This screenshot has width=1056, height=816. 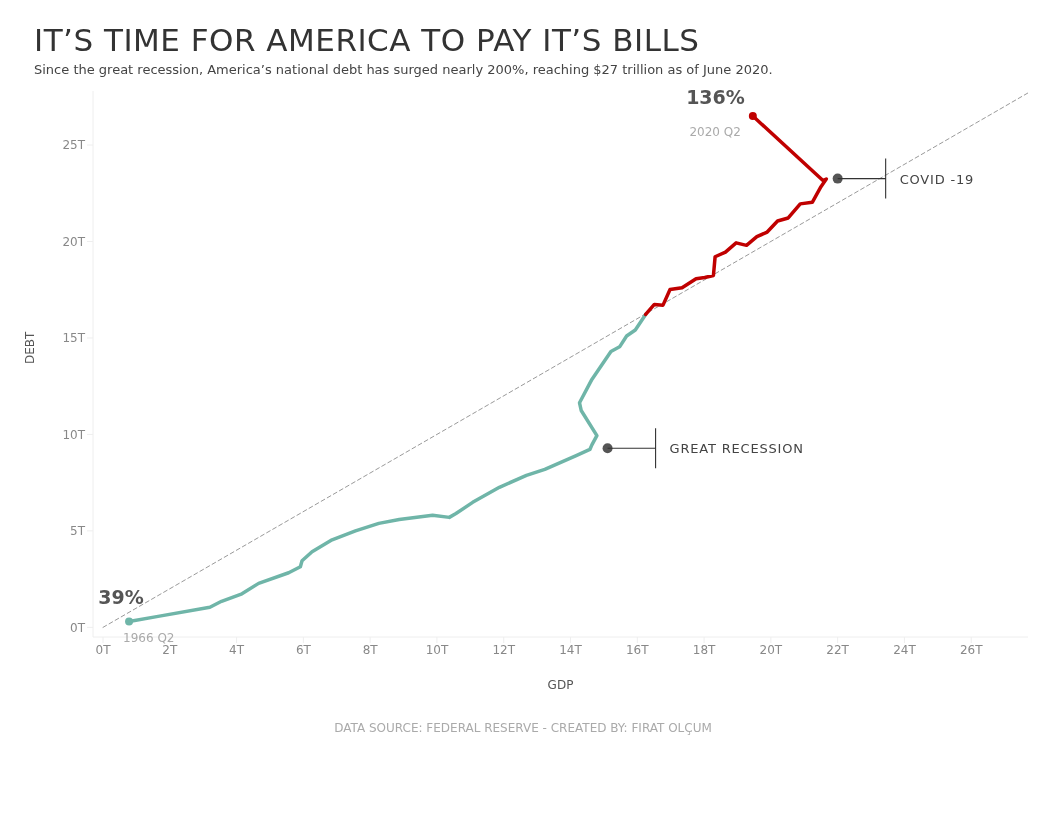 What do you see at coordinates (78, 627) in the screenshot?
I see `y-tick-label: 0T` at bounding box center [78, 627].